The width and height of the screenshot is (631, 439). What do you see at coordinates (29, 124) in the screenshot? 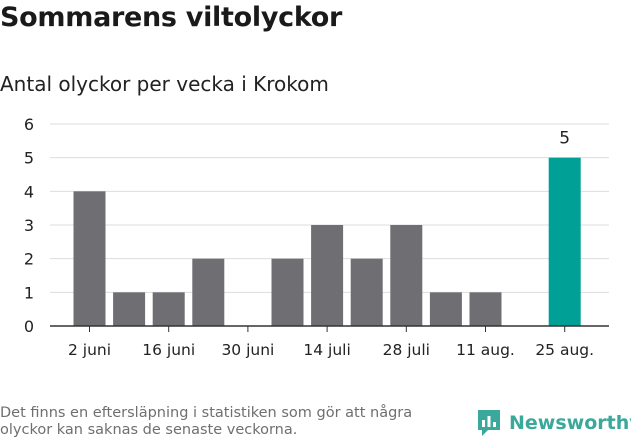
I see `y-tick-label: 6` at bounding box center [29, 124].